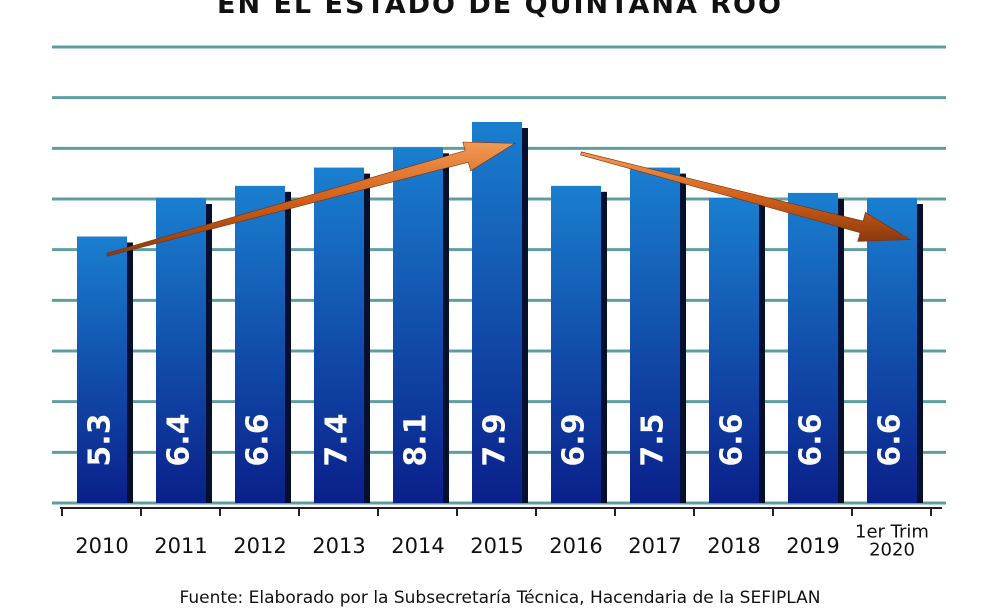 This screenshot has width=1000, height=608. Describe the element at coordinates (337, 439) in the screenshot. I see `bar-value-label: 7.4` at that location.